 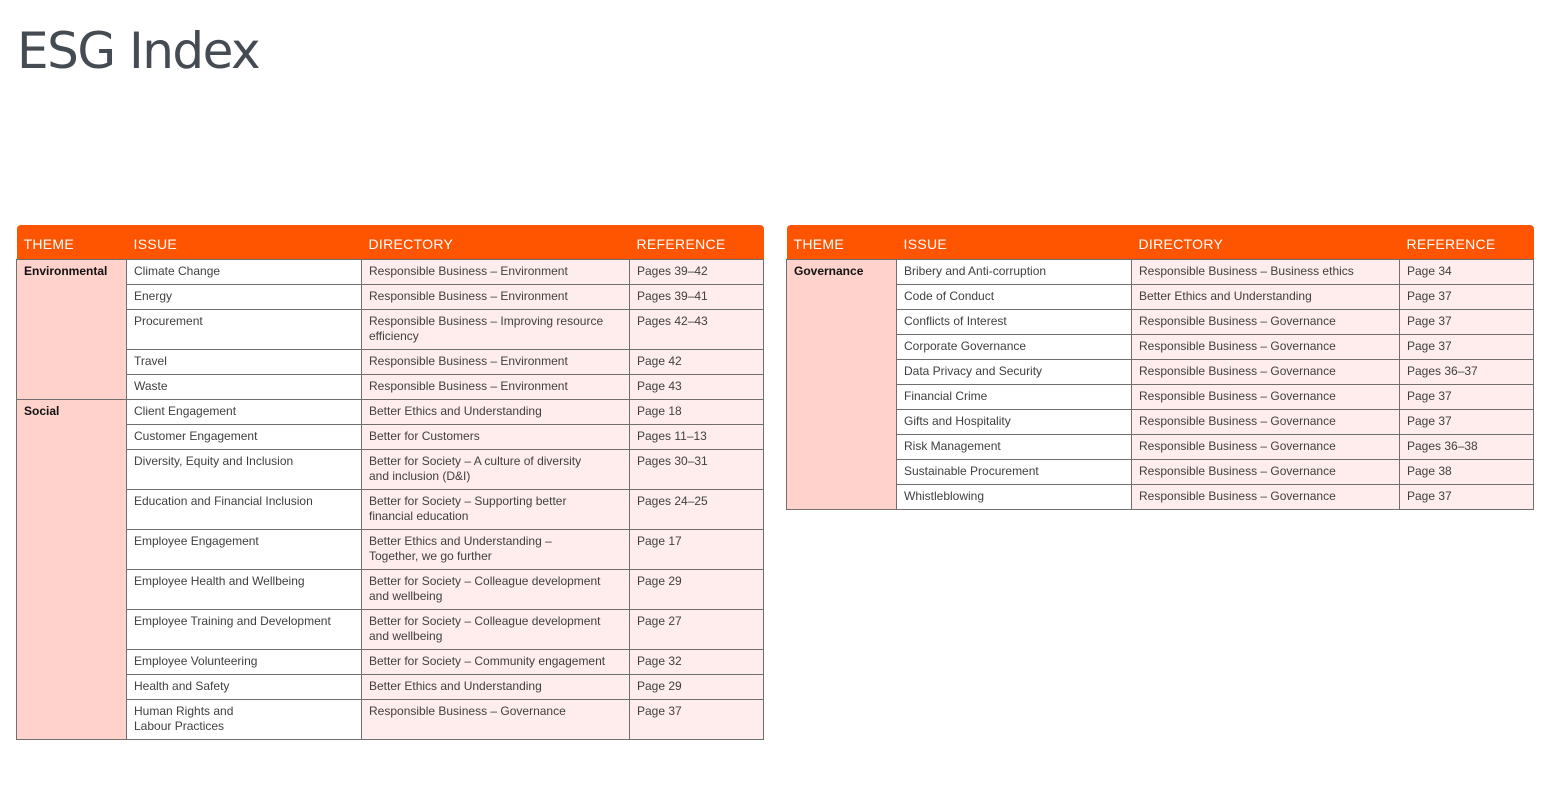 I want to click on issue-cell: Energy, so click(x=244, y=296).